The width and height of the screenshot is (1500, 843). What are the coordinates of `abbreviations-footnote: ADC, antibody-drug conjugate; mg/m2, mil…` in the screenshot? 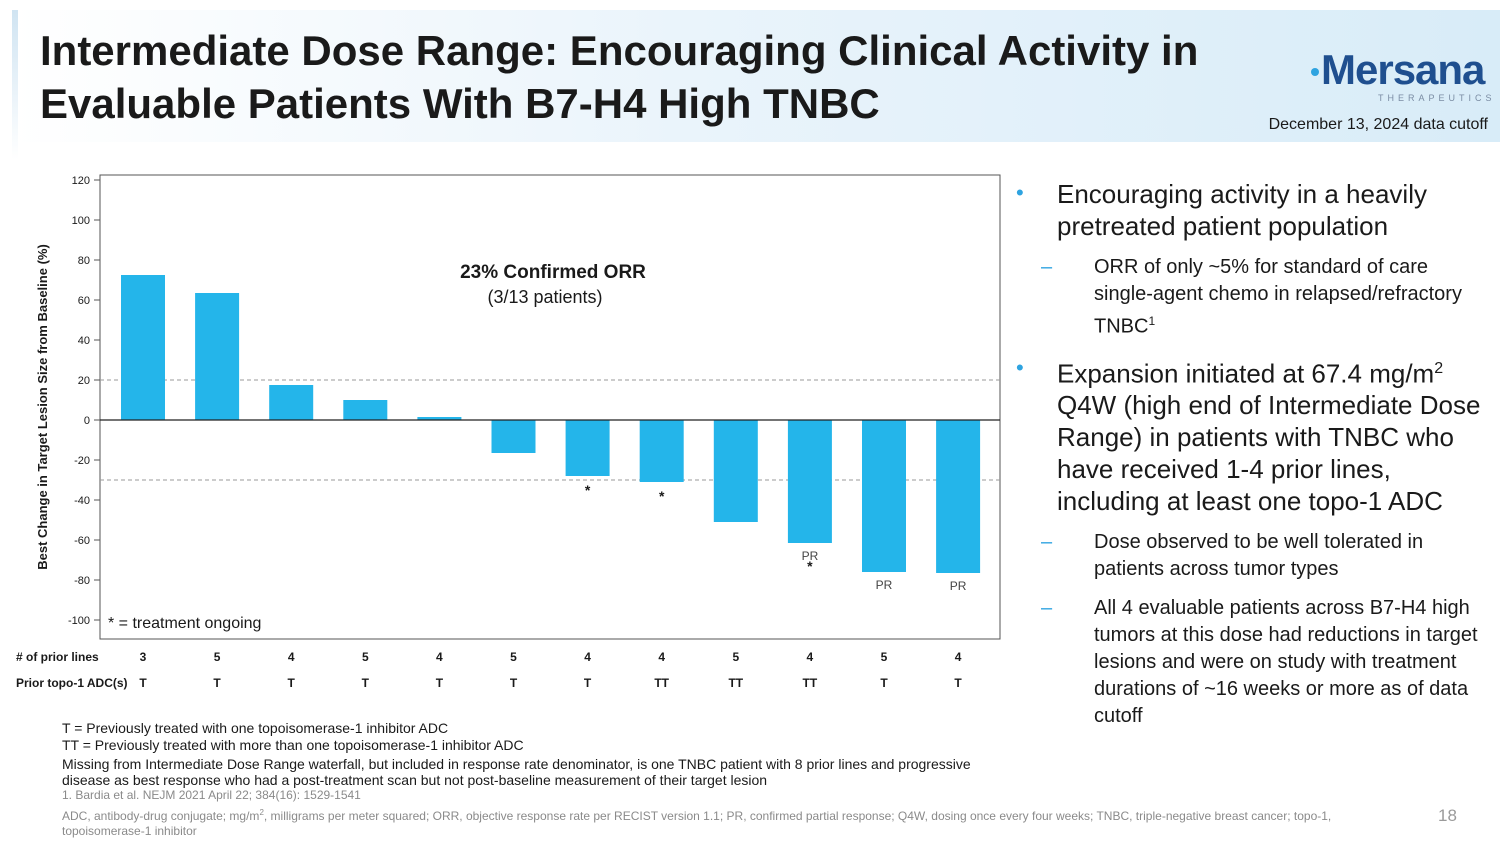 It's located at (732, 822).